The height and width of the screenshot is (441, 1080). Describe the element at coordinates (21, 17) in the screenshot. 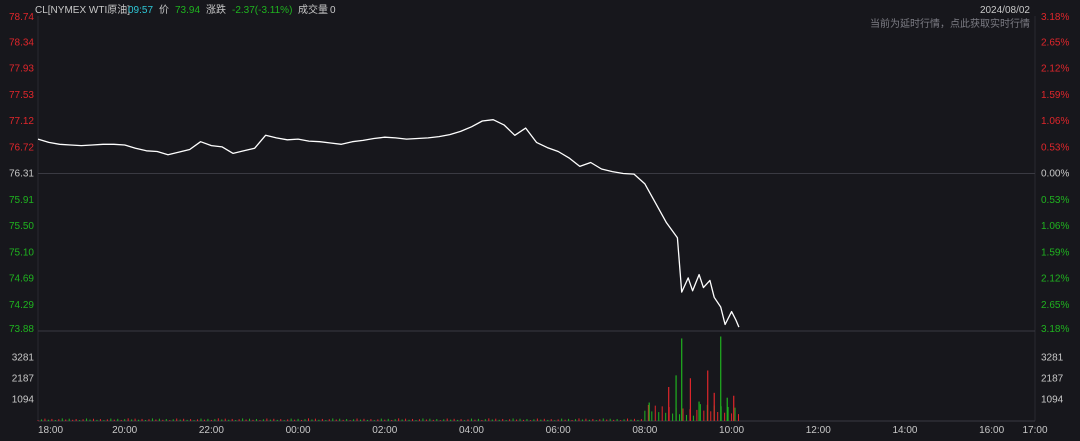

I see `price-tick-label: 78.74` at that location.